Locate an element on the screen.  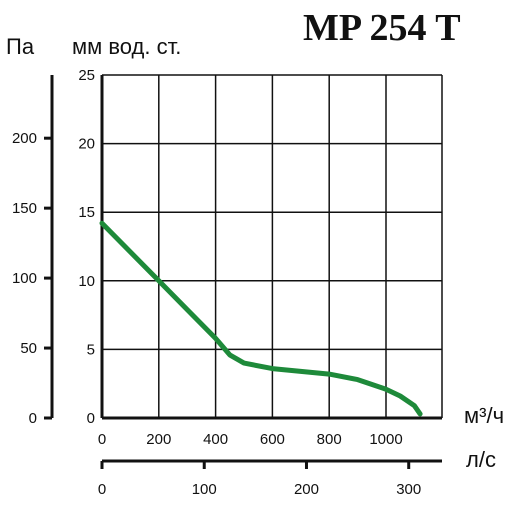
mm-water-tick-label: 15 is located at coordinates (86, 212).